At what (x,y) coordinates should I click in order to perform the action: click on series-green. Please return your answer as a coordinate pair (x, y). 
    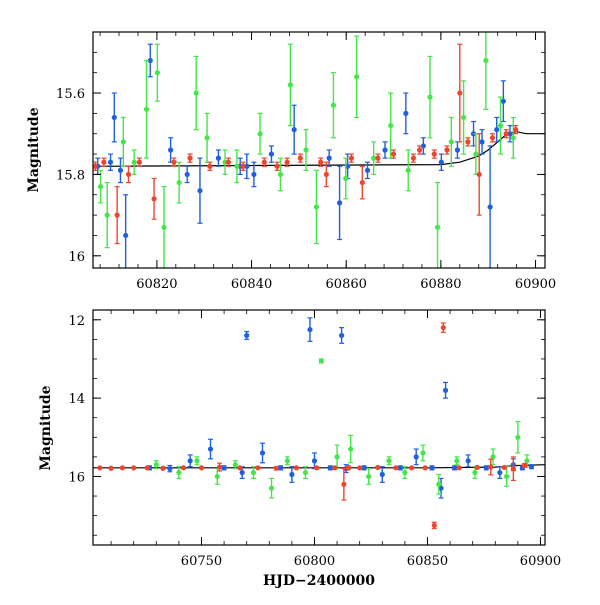
    Looking at the image, I should click on (341, 428).